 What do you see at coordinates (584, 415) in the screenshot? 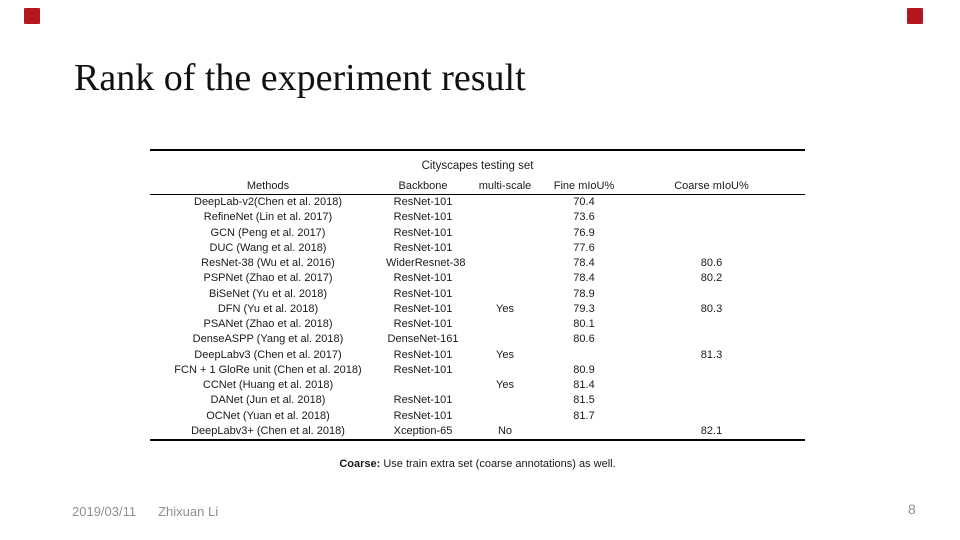
I see `table-cell: 81.7` at bounding box center [584, 415].